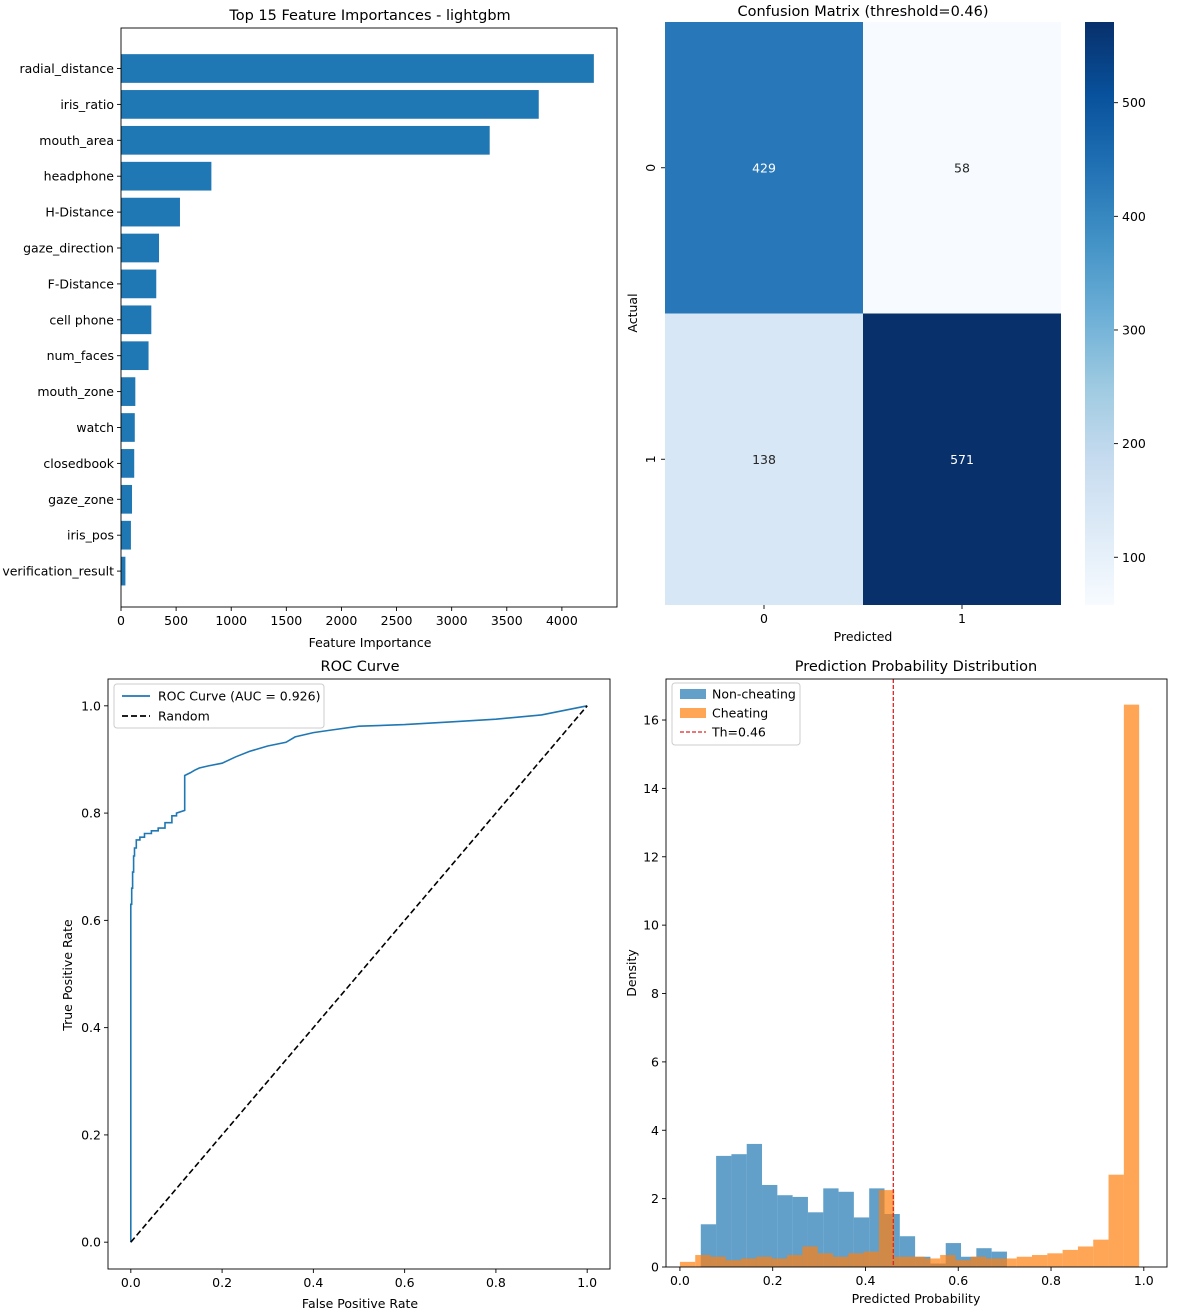  What do you see at coordinates (916, 667) in the screenshot?
I see `hist-title: Prediction Probability Distribution` at bounding box center [916, 667].